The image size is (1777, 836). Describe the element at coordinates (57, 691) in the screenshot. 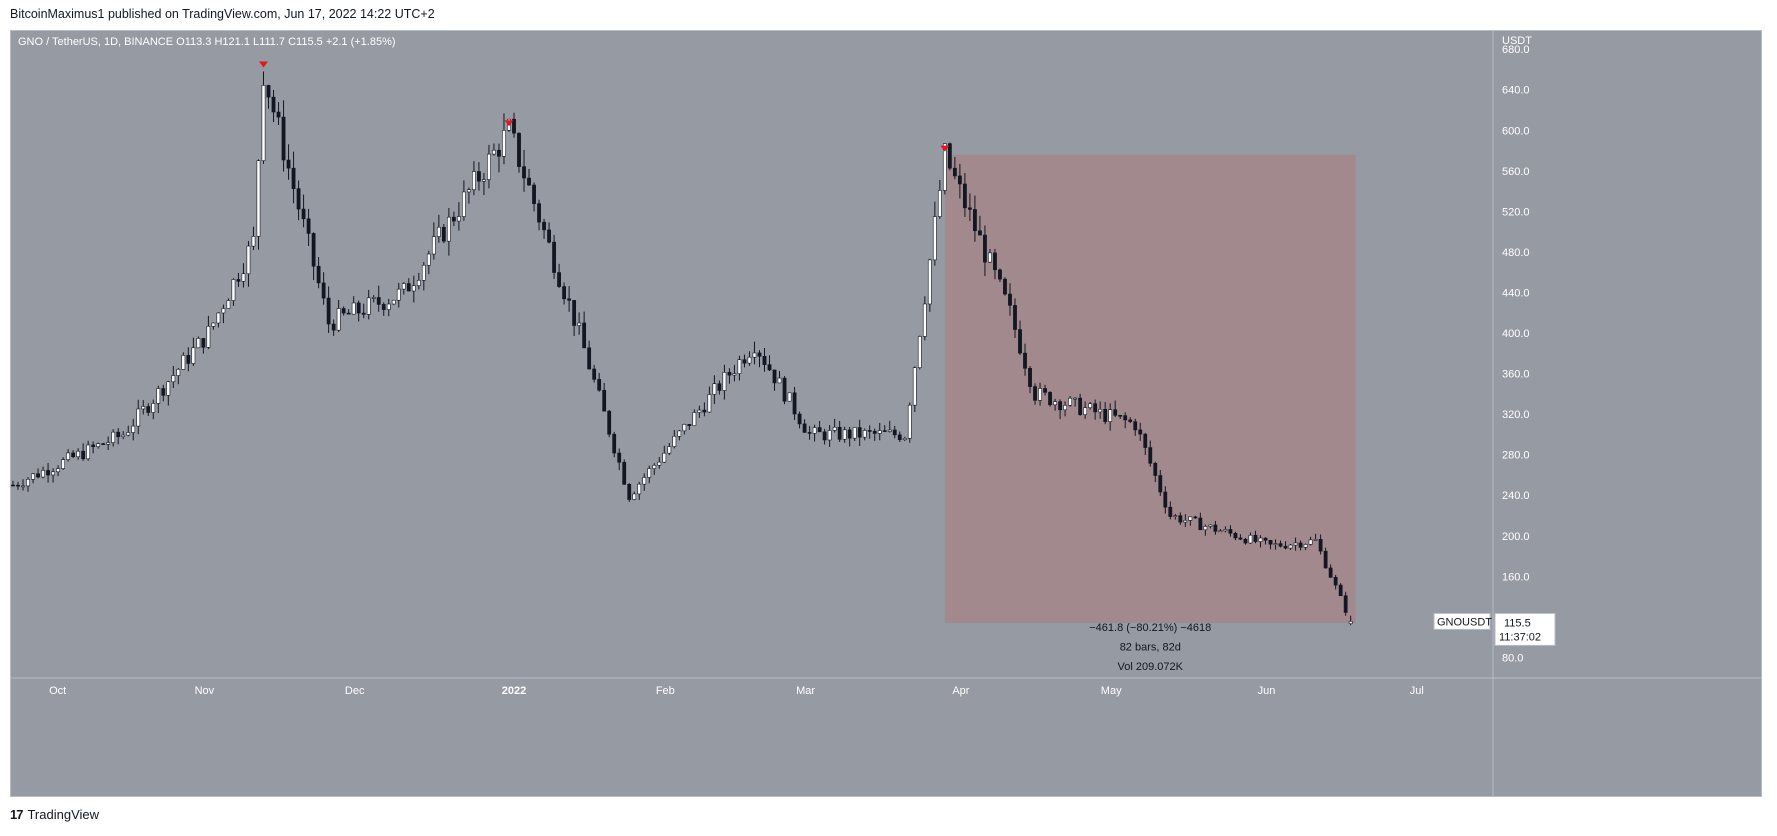

I see `time-tick-label: Oct` at that location.